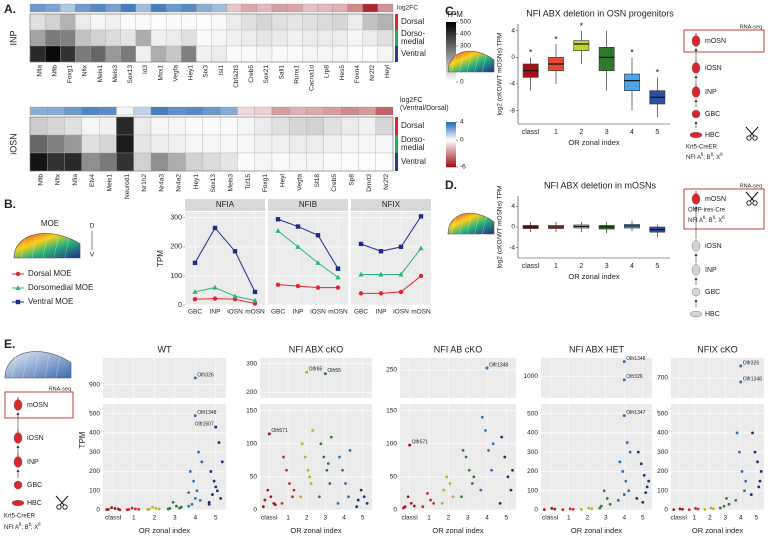  Describe the element at coordinates (391, 370) in the screenshot. I see `y-tick-label: 250` at that location.